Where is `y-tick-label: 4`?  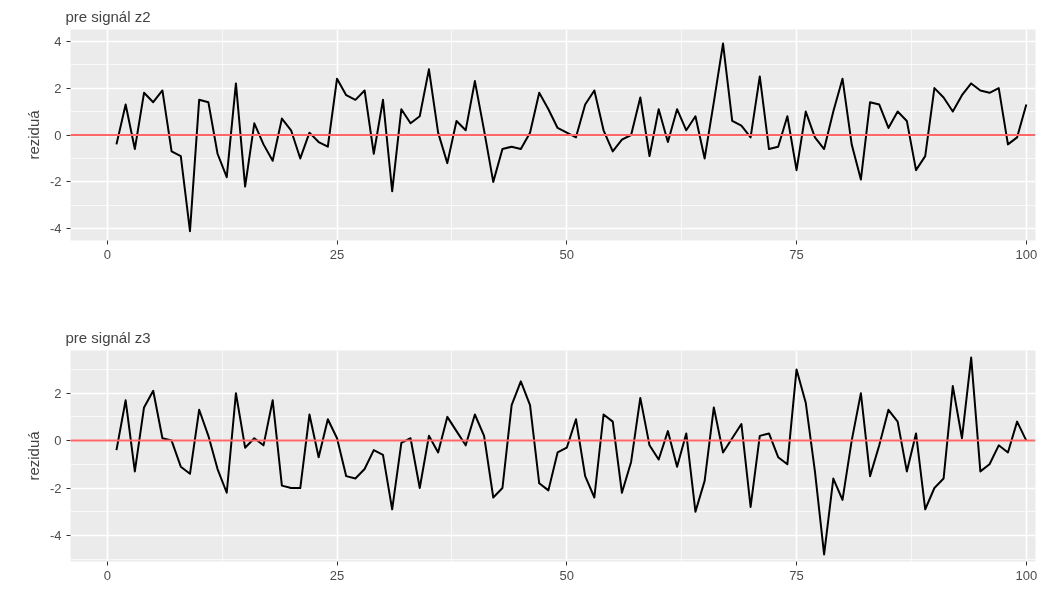
y-tick-label: 4 is located at coordinates (58, 41).